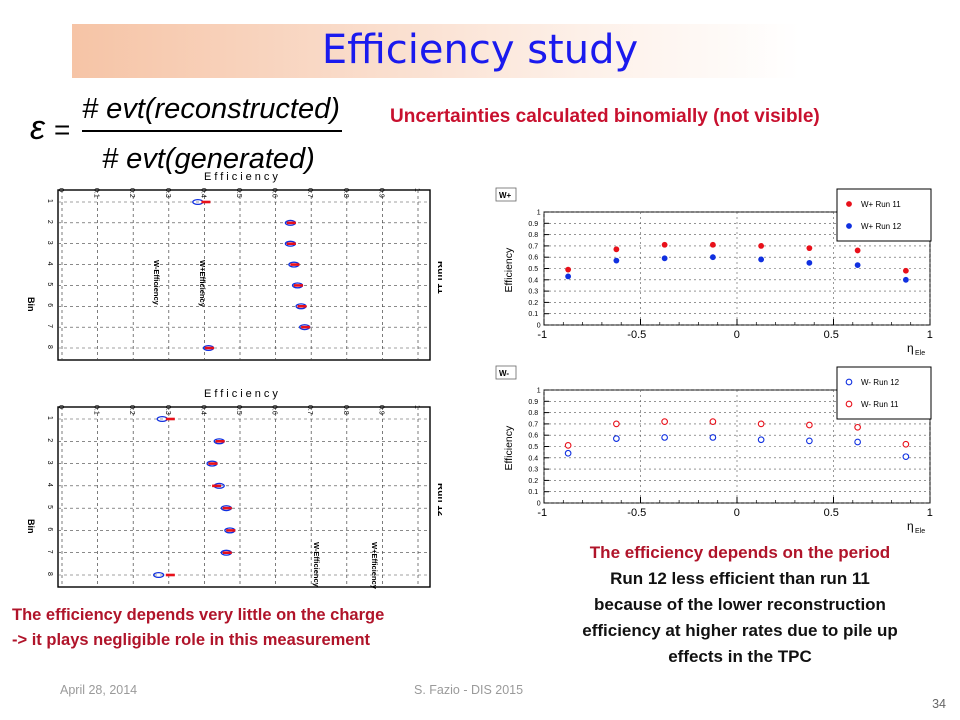 This screenshot has width=960, height=720. Describe the element at coordinates (208, 159) in the screenshot. I see `formula-denominator: # evt(generated)` at that location.